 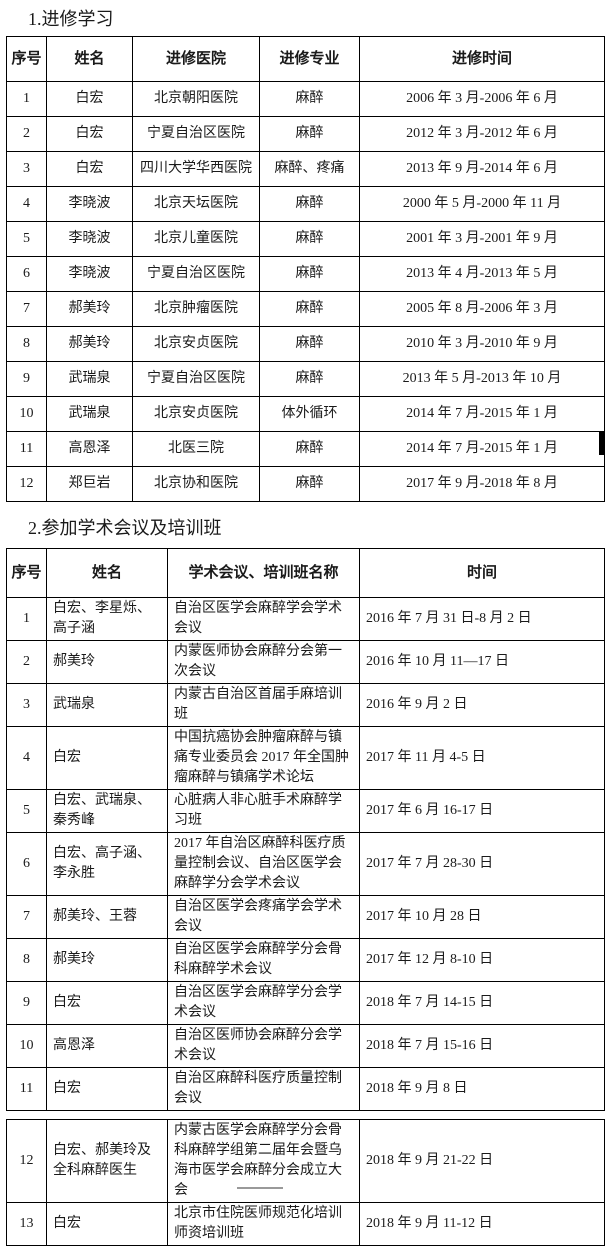 What do you see at coordinates (309, 169) in the screenshot?
I see `table-cell: 麻醉、疼痛` at bounding box center [309, 169].